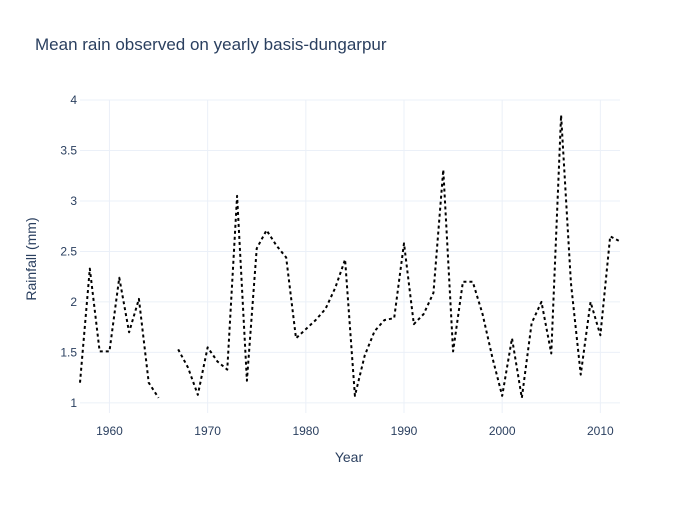  Describe the element at coordinates (404, 431) in the screenshot. I see `x-tick-label: 1990` at that location.